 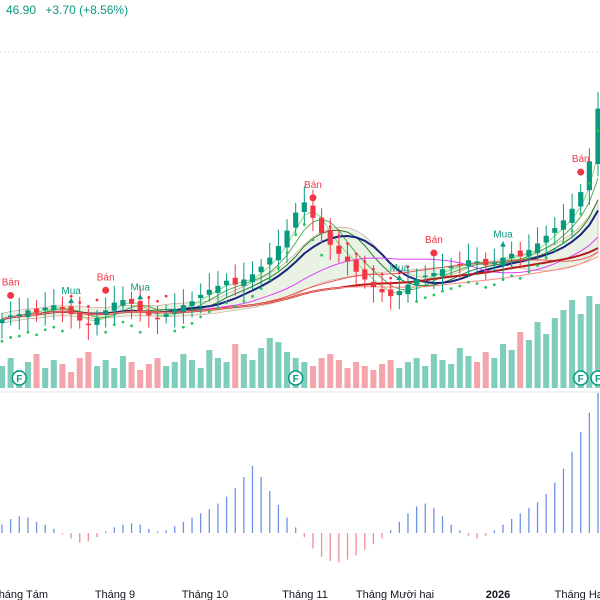 What do you see at coordinates (434, 240) in the screenshot?
I see `signal-label: Bán` at bounding box center [434, 240].